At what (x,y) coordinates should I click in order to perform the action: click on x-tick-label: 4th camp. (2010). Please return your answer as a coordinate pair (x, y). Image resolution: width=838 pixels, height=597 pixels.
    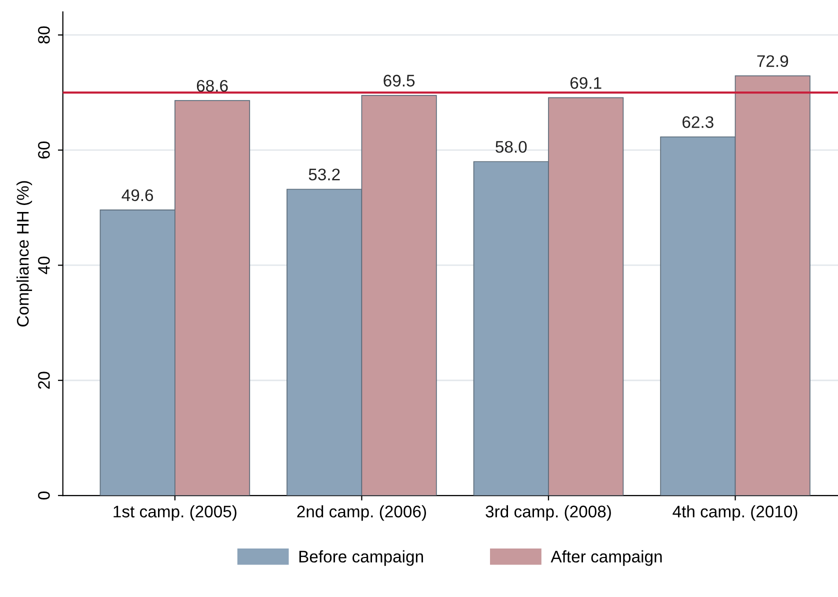
    Looking at the image, I should click on (735, 513).